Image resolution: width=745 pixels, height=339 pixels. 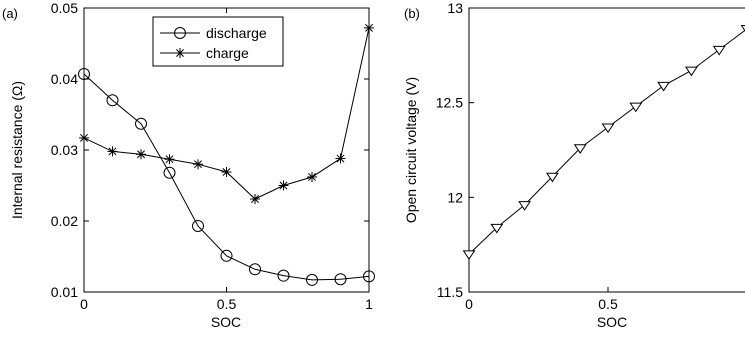 I want to click on panel-a-y-tick-label: 0.01, so click(x=64, y=292).